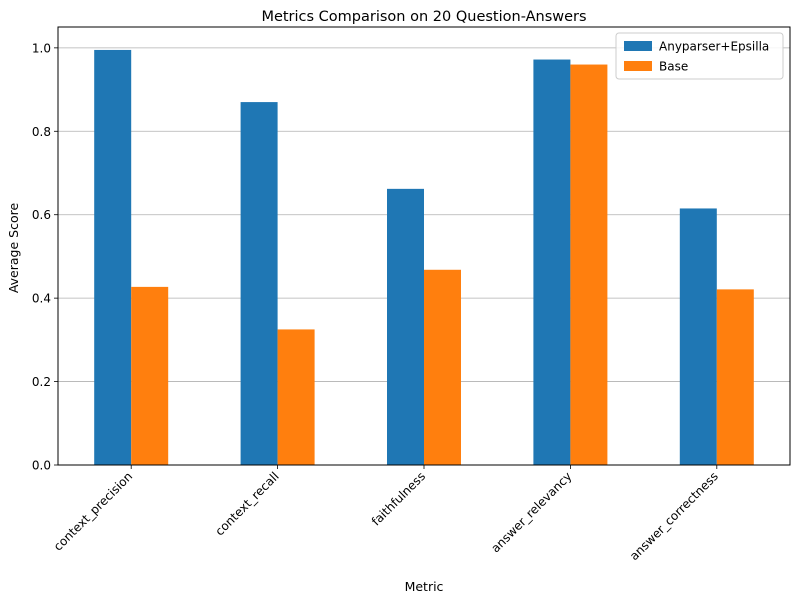 The width and height of the screenshot is (800, 603). I want to click on y-tick-label: 0.4, so click(41, 299).